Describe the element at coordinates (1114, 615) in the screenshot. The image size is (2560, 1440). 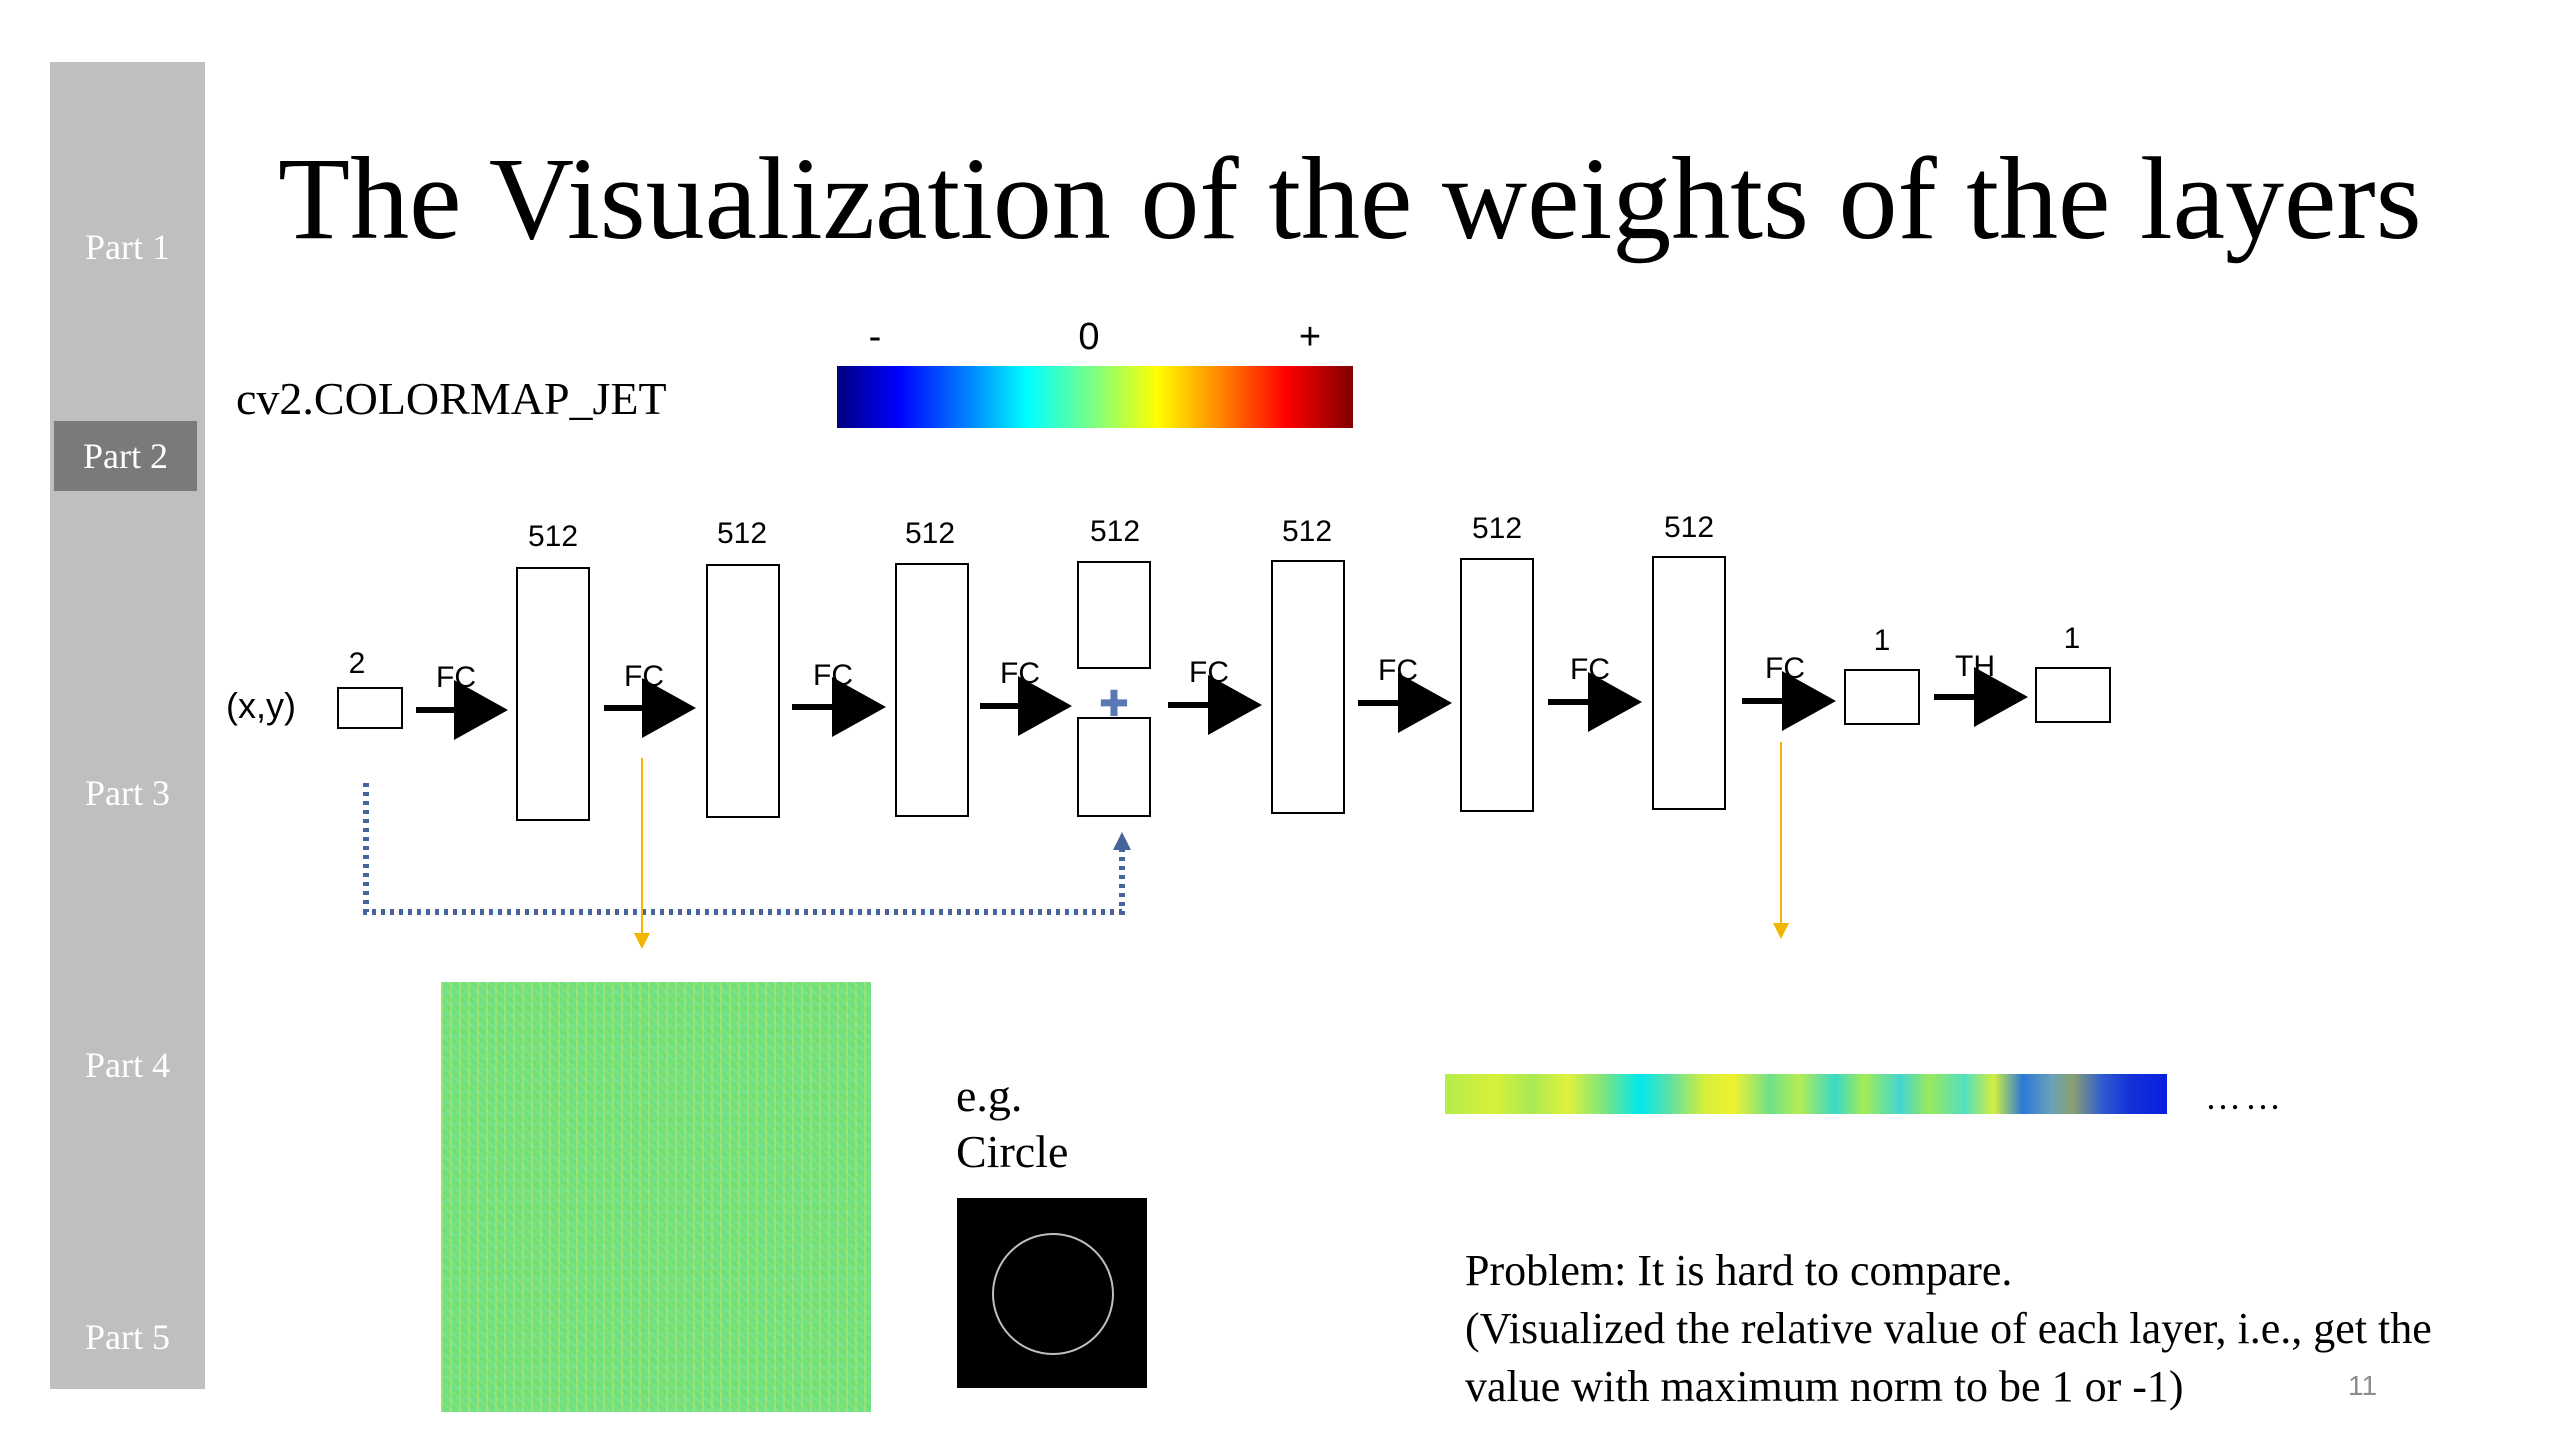
I see `layer-4-top-node` at that location.